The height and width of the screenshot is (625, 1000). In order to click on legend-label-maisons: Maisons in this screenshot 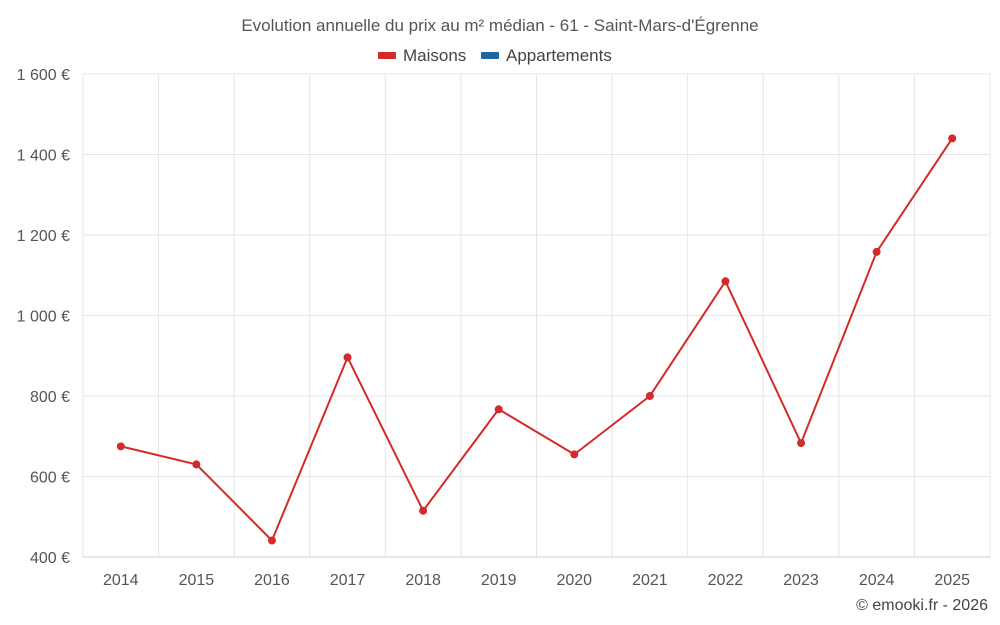, I will do `click(434, 55)`.